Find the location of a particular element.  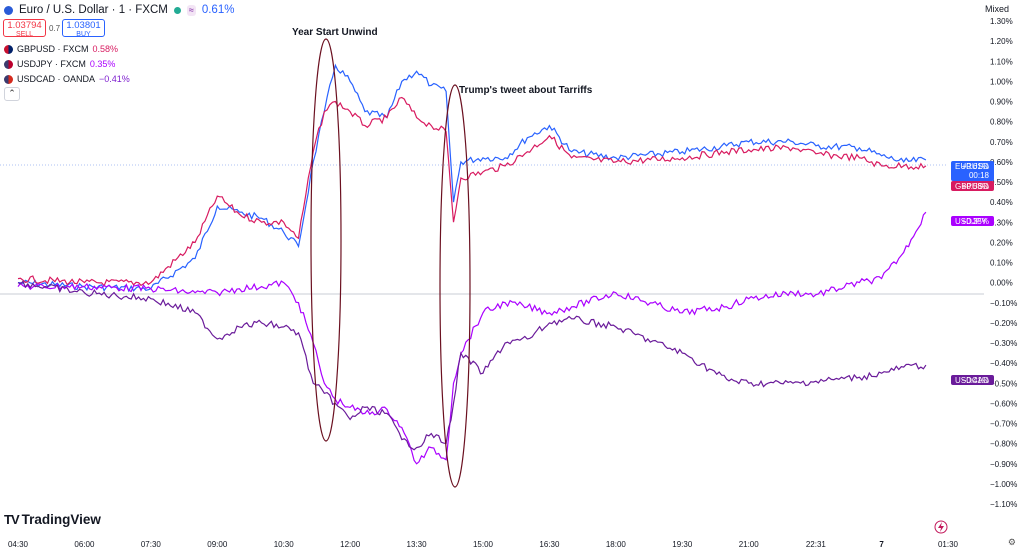

y-tick-label: 0.90% is located at coordinates (1001, 102).